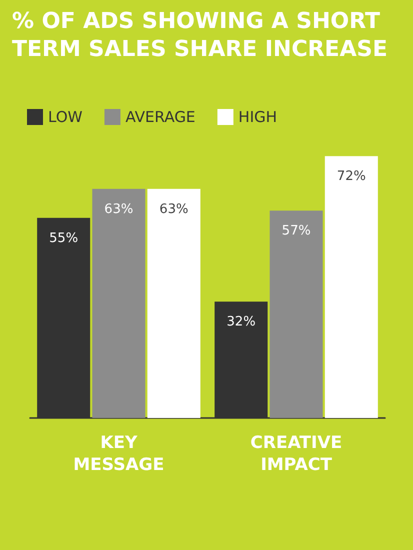 This screenshot has width=413, height=550. Describe the element at coordinates (296, 231) in the screenshot. I see `data-label: 57%` at that location.